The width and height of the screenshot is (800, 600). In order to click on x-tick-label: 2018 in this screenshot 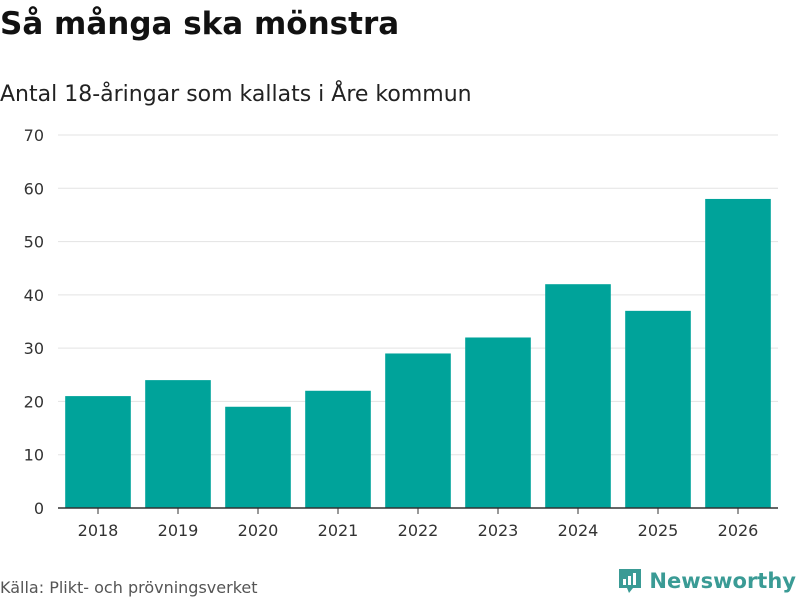, I will do `click(98, 530)`.